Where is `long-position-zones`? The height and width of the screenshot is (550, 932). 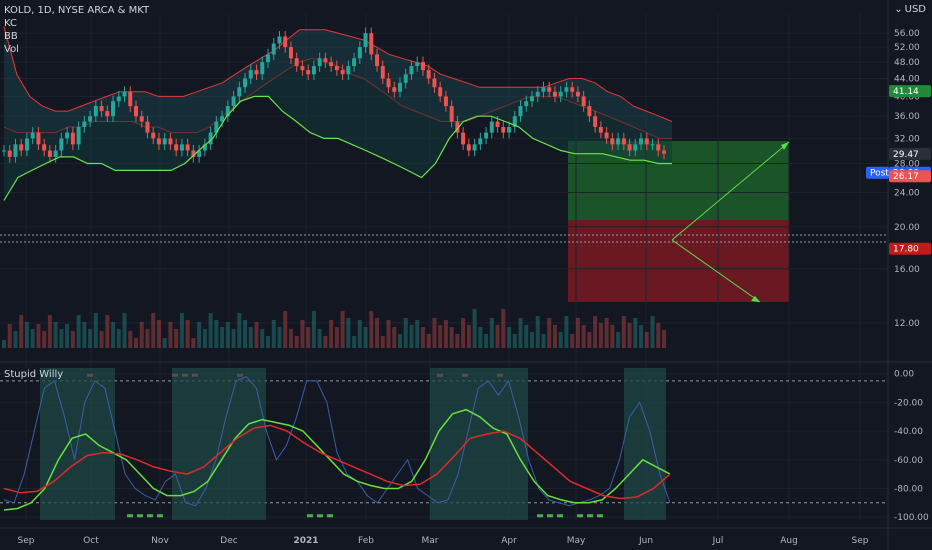 long-position-zones is located at coordinates (678, 221).